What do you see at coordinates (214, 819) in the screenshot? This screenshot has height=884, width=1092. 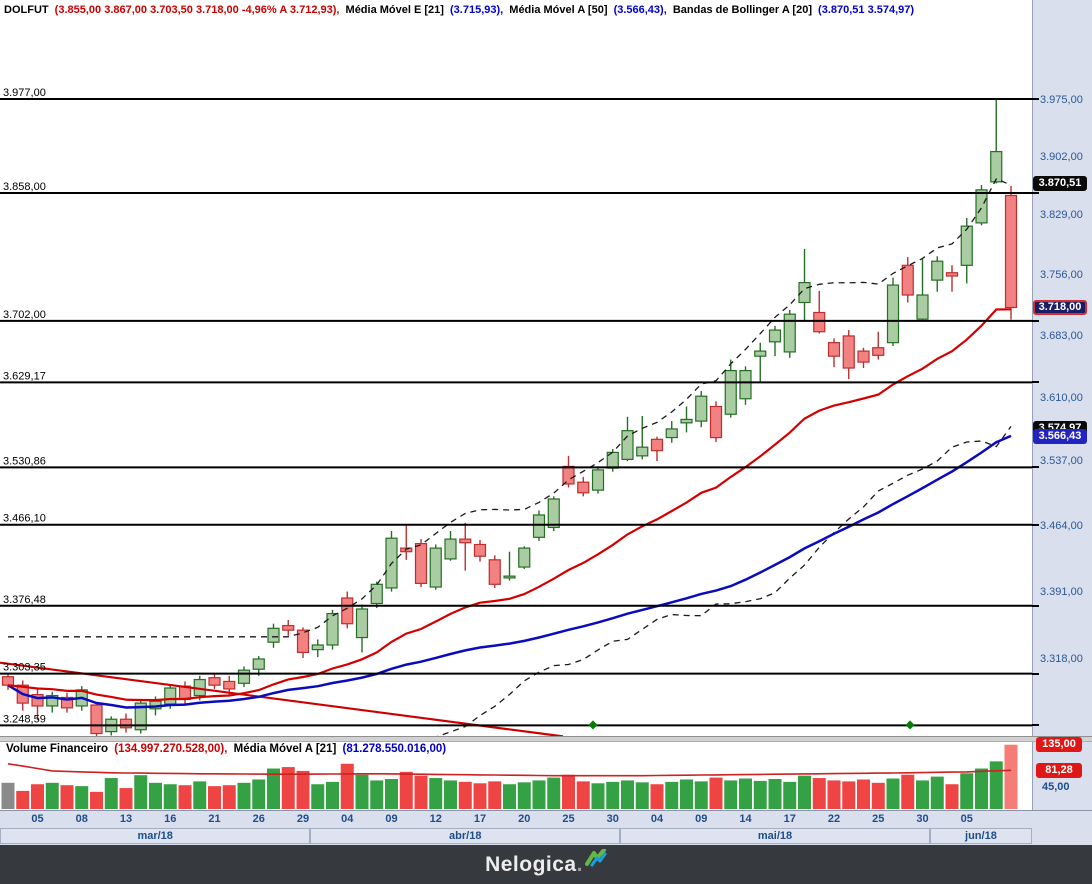 I see `date-tick-label: 21` at bounding box center [214, 819].